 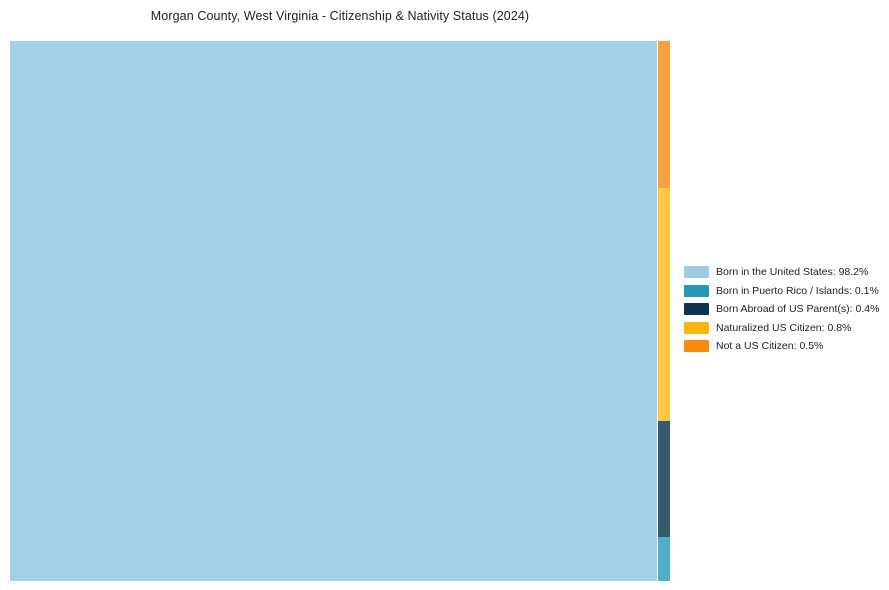 I want to click on legend-item-2: Born Abroad of US Parent(s): 0.4%, so click(x=781, y=309).